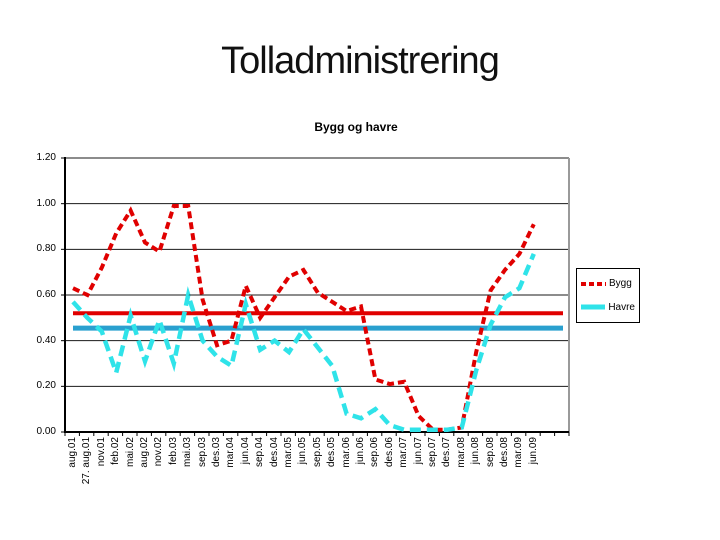  I want to click on x-axis-label: sep.06, so click(375, 452).